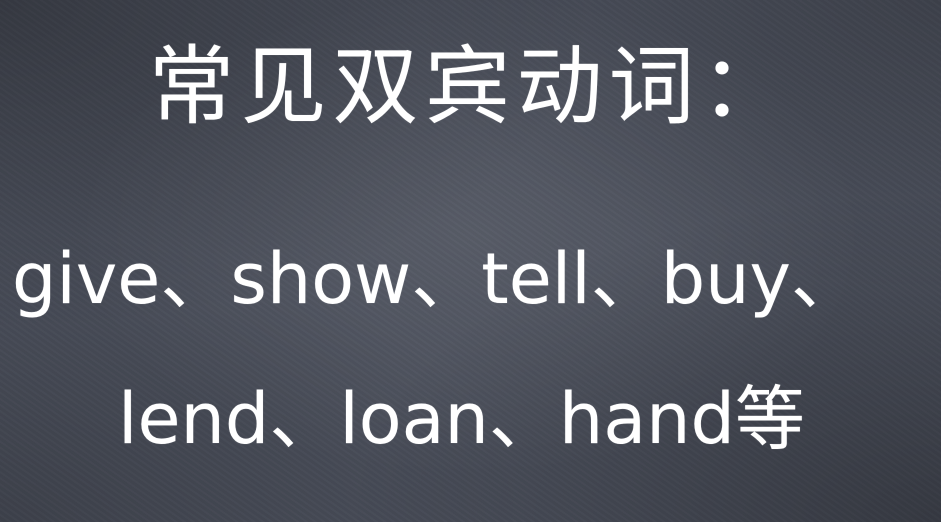 This screenshot has height=522, width=941. What do you see at coordinates (461, 419) in the screenshot?
I see `verb-list-line-2: lend、loan、hand等` at bounding box center [461, 419].